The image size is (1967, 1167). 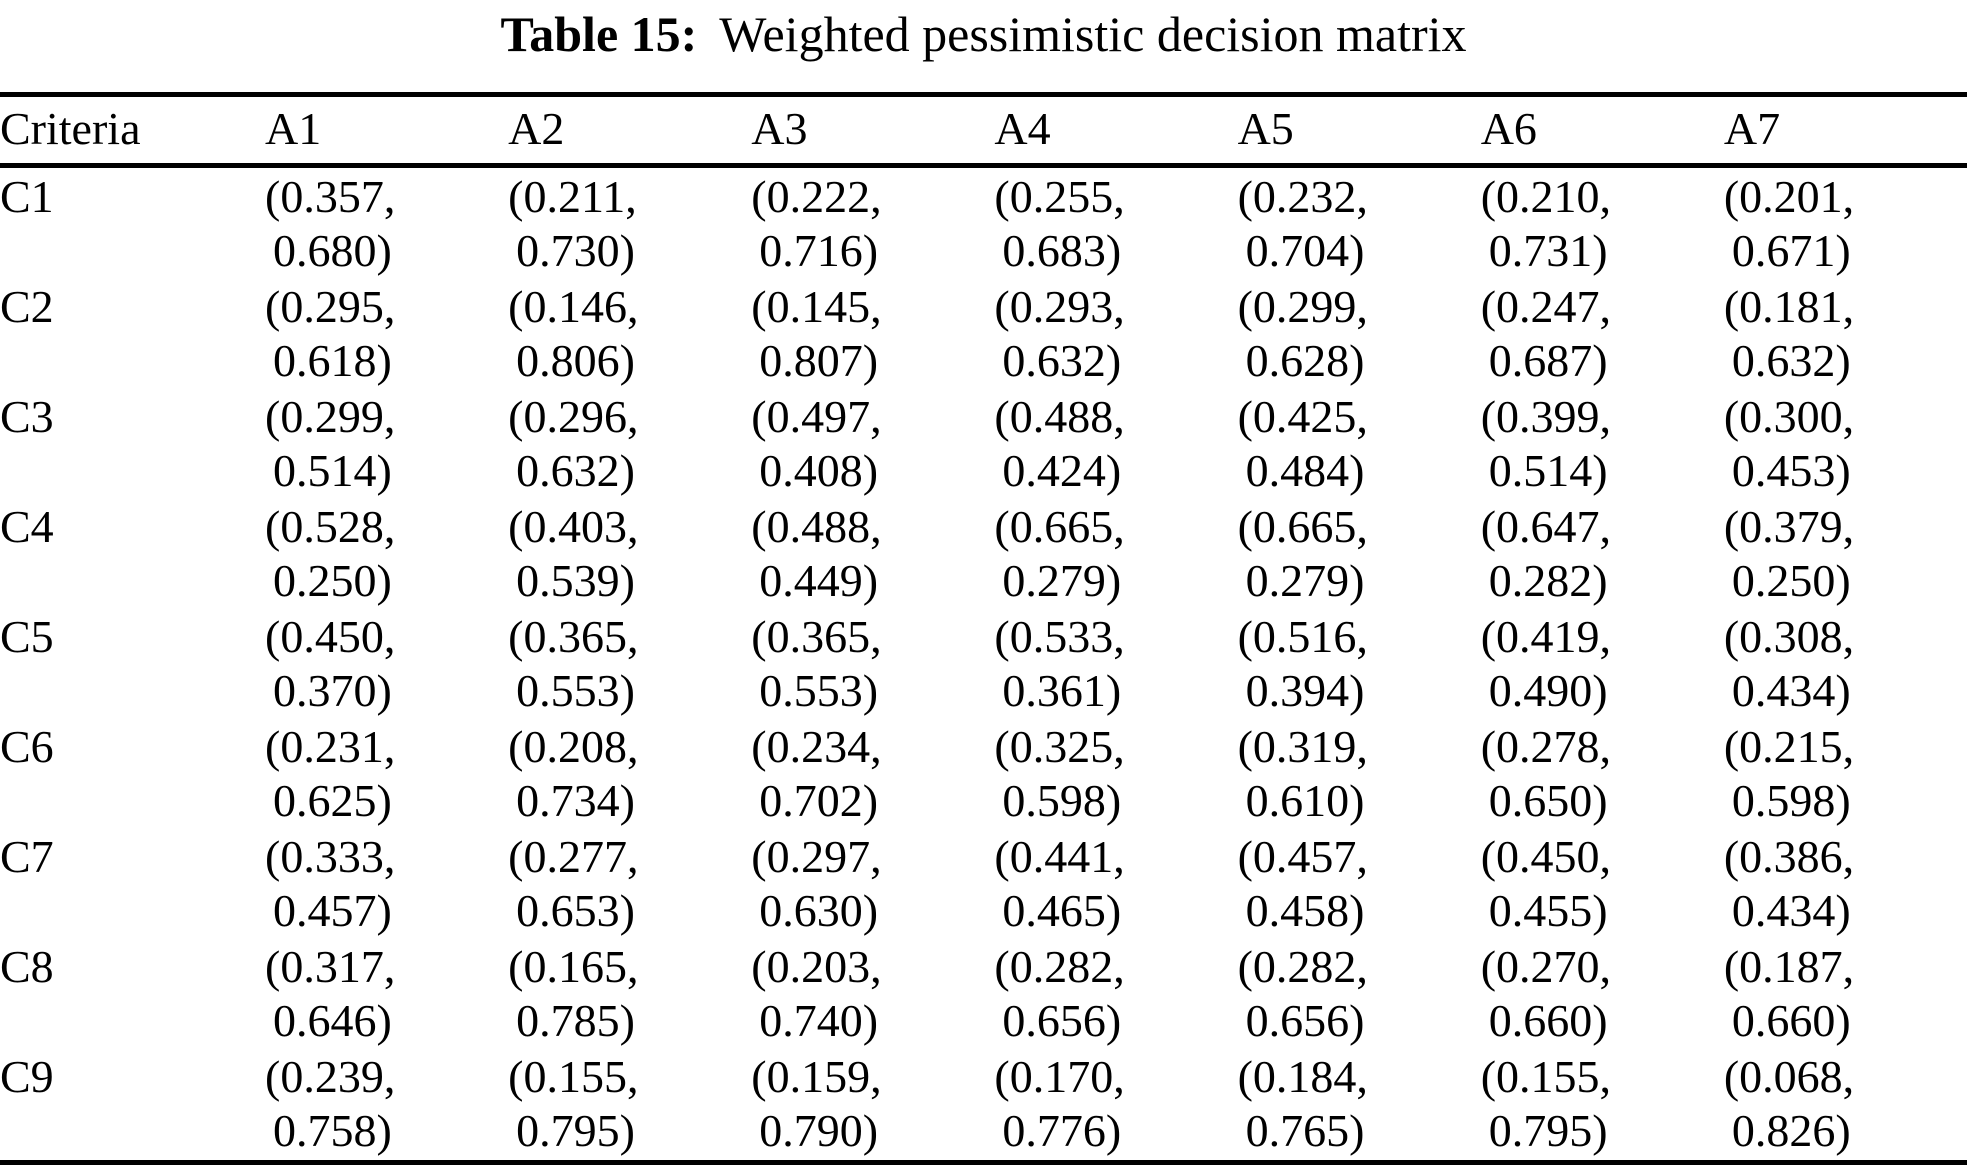 What do you see at coordinates (1789, 966) in the screenshot?
I see `cell-value-line-1: (0.187,` at bounding box center [1789, 966].